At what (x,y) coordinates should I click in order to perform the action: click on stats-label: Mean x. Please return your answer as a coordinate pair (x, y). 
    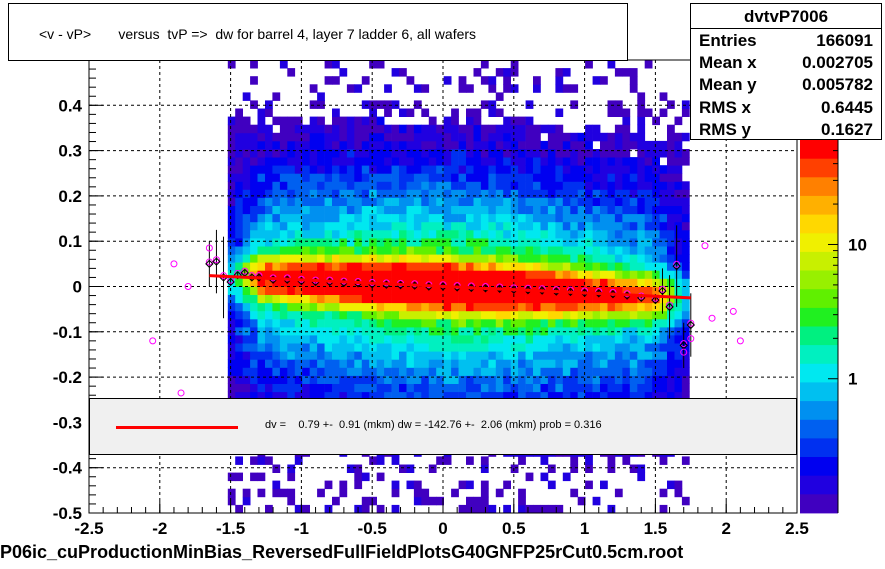
    Looking at the image, I should click on (728, 62).